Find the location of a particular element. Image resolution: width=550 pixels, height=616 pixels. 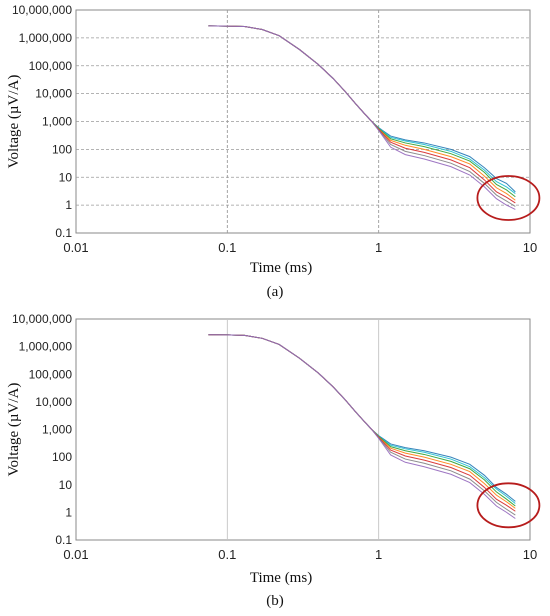

panel-label: (a) is located at coordinates (275, 292).